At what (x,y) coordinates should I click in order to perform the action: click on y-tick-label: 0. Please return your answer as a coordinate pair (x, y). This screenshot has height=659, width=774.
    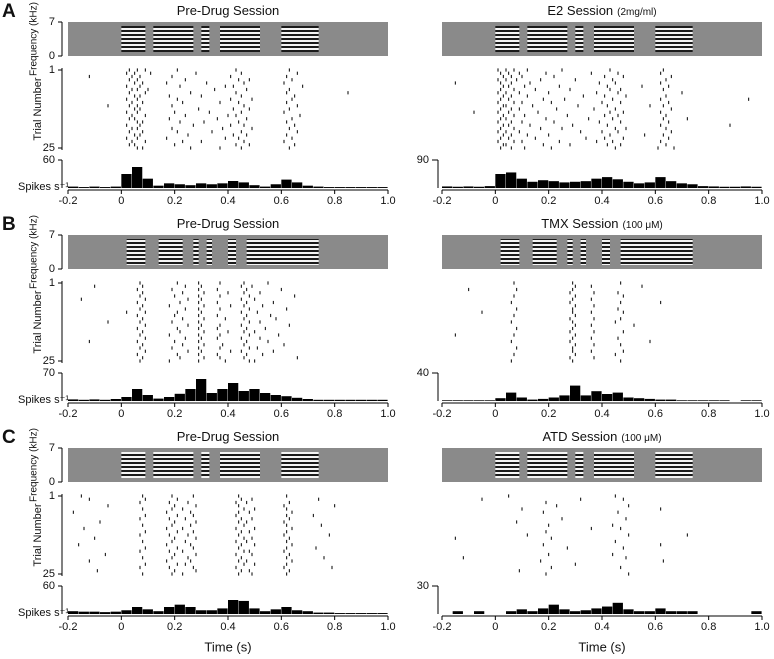
    Looking at the image, I should click on (52, 482).